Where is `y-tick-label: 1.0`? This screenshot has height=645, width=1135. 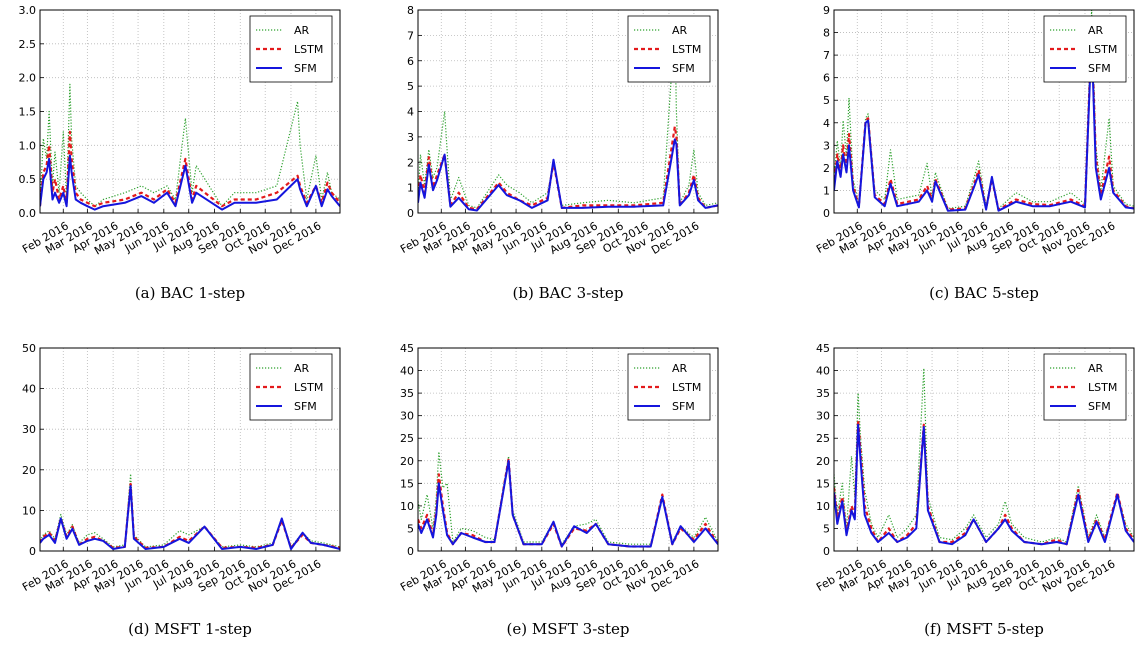 y-tick-label: 1.0 is located at coordinates (28, 145).